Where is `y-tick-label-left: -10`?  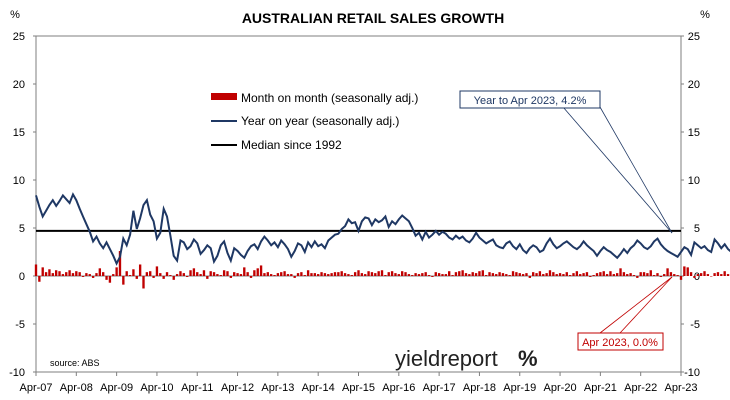 y-tick-label-left: -10 is located at coordinates (17, 373).